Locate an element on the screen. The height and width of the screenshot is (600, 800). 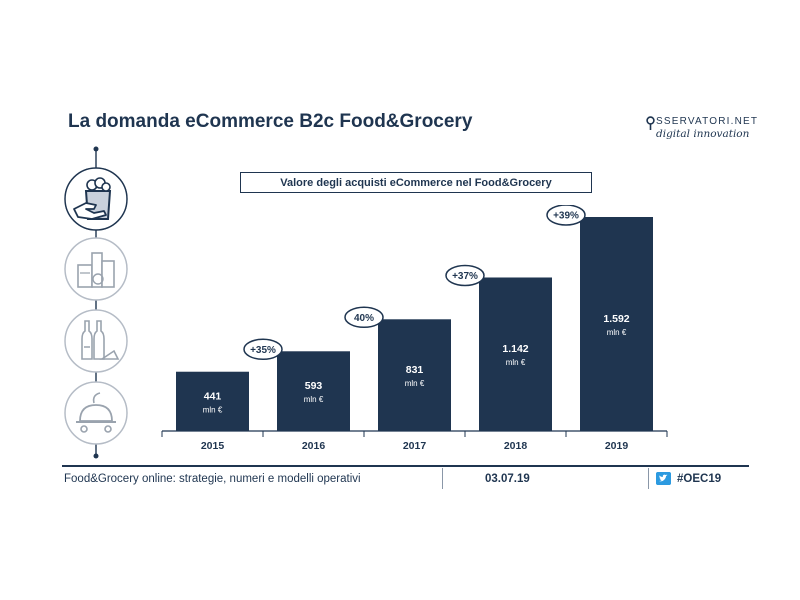
food-packages-icon is located at coordinates (96, 269).